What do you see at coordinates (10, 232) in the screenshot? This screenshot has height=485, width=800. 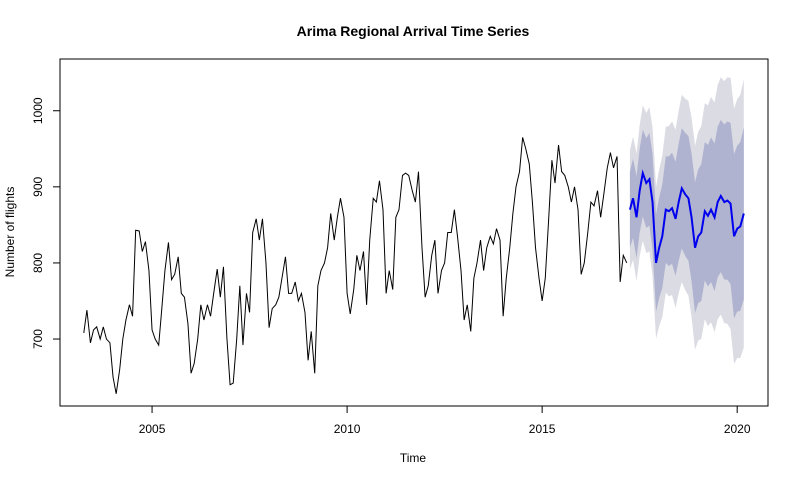 I see `y-axis-label: Number of flights` at bounding box center [10, 232].